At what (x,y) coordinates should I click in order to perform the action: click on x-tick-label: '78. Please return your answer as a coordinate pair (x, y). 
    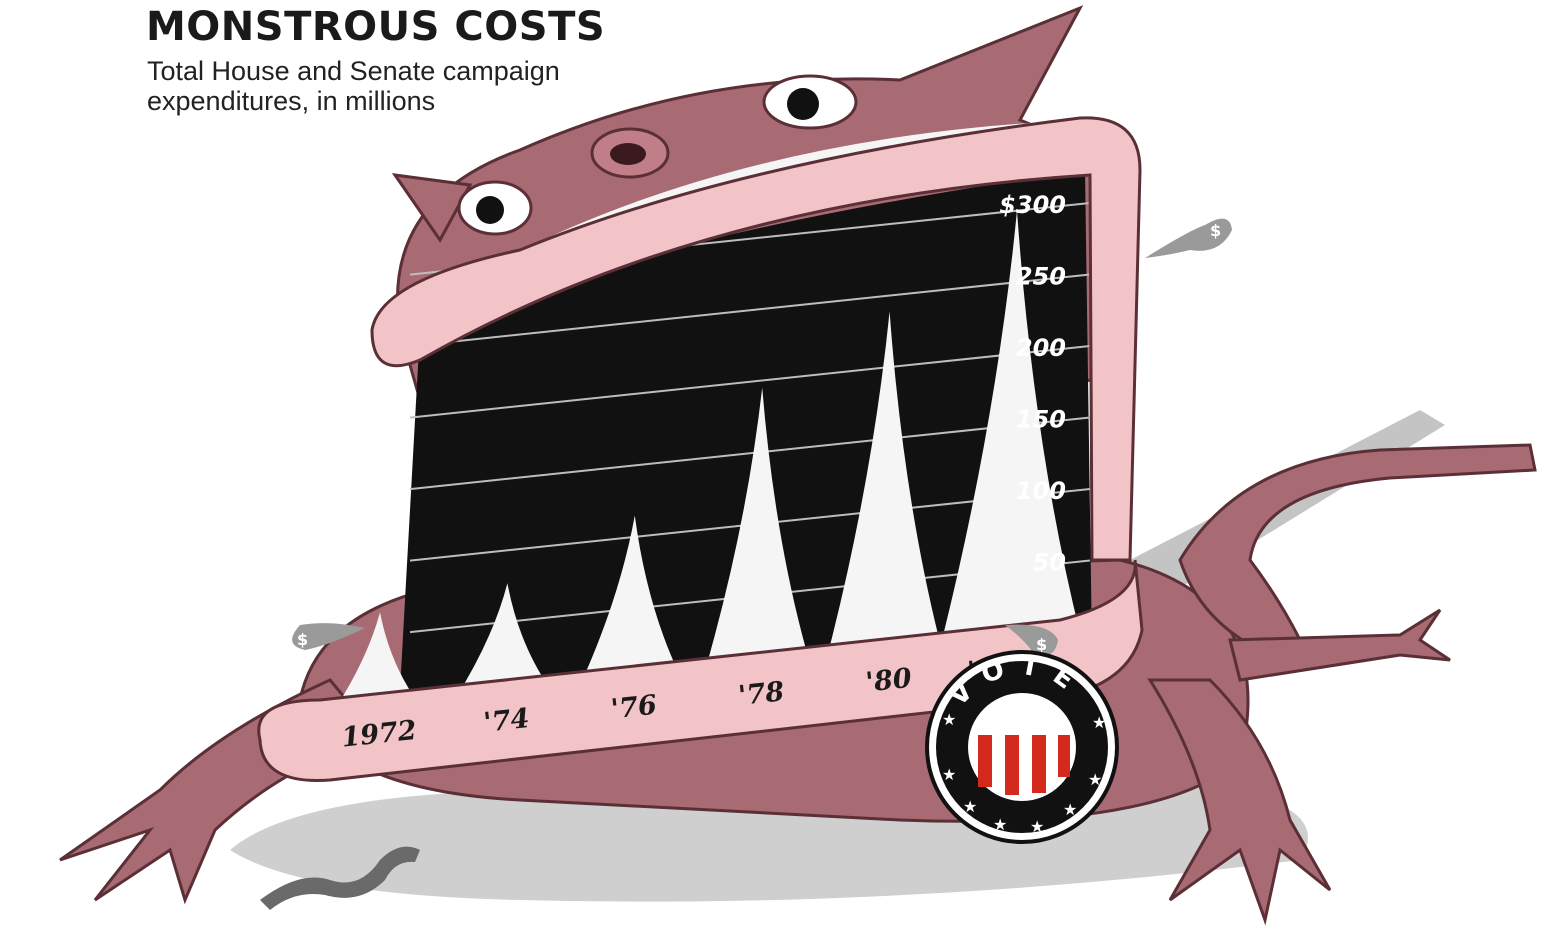
    Looking at the image, I should click on (761, 694).